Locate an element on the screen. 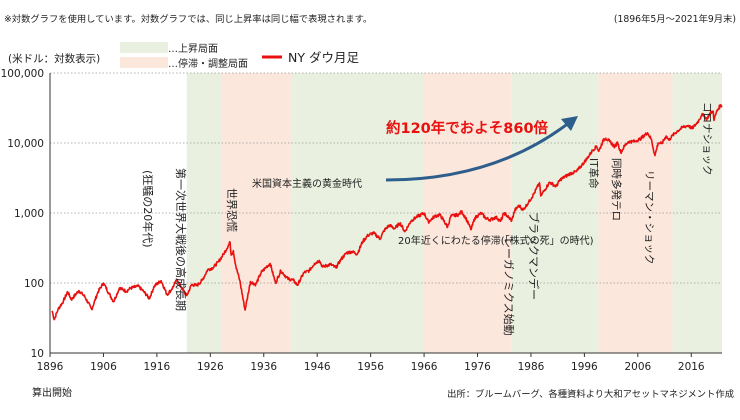  x-tick-label: 1926 is located at coordinates (210, 367).